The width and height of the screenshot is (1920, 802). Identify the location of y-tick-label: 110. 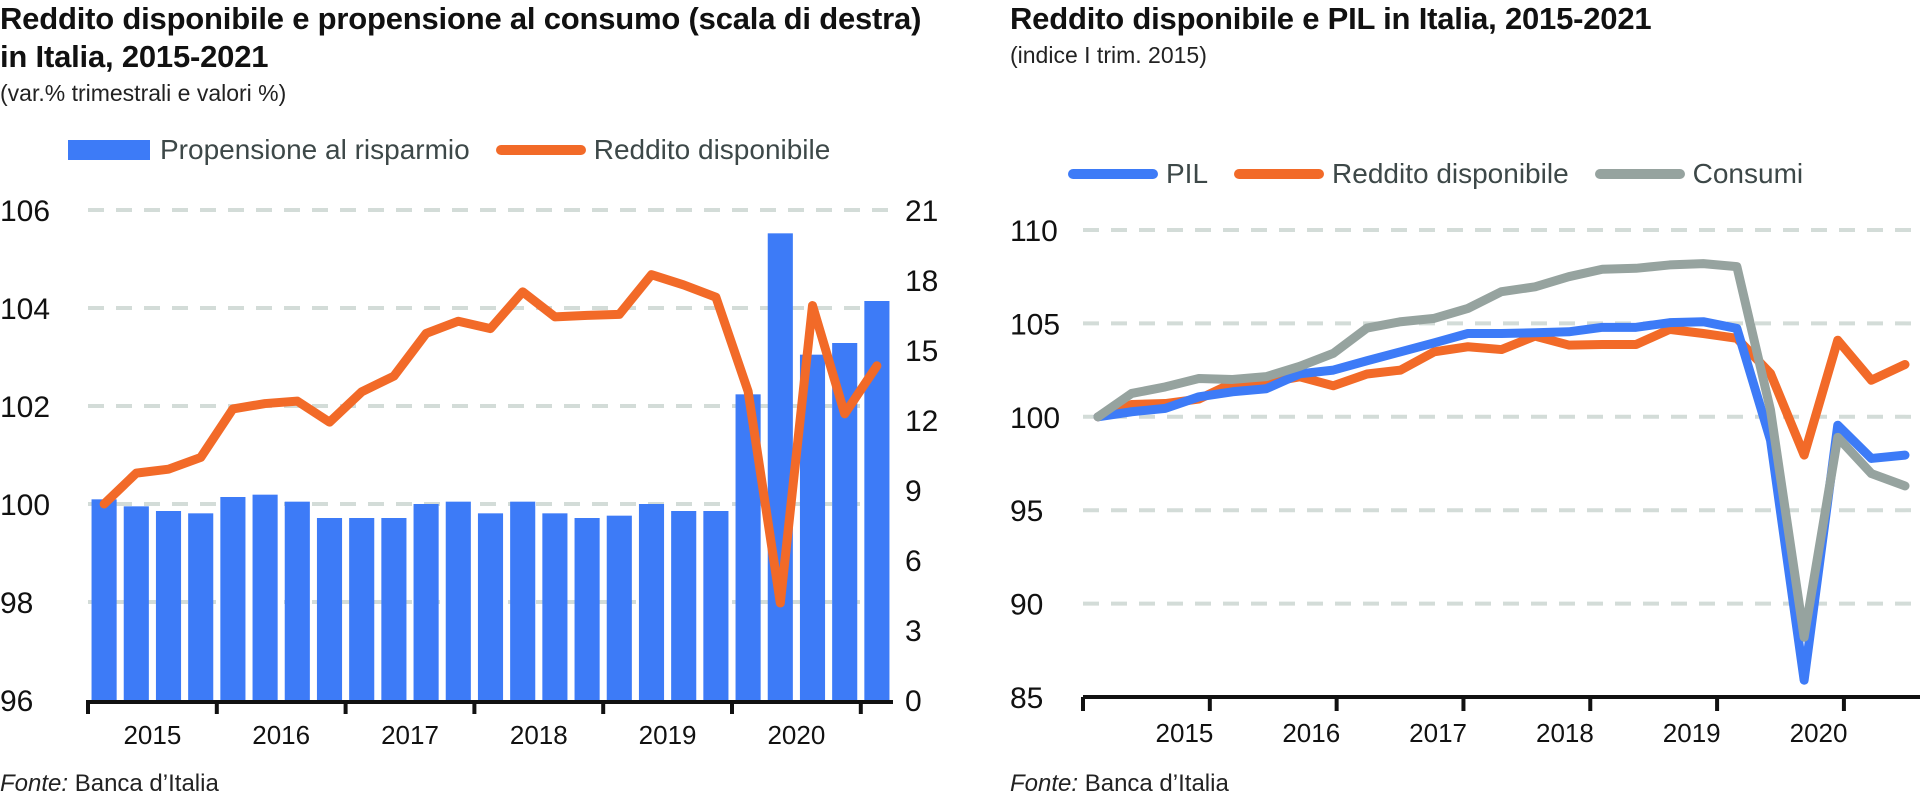
(1034, 231).